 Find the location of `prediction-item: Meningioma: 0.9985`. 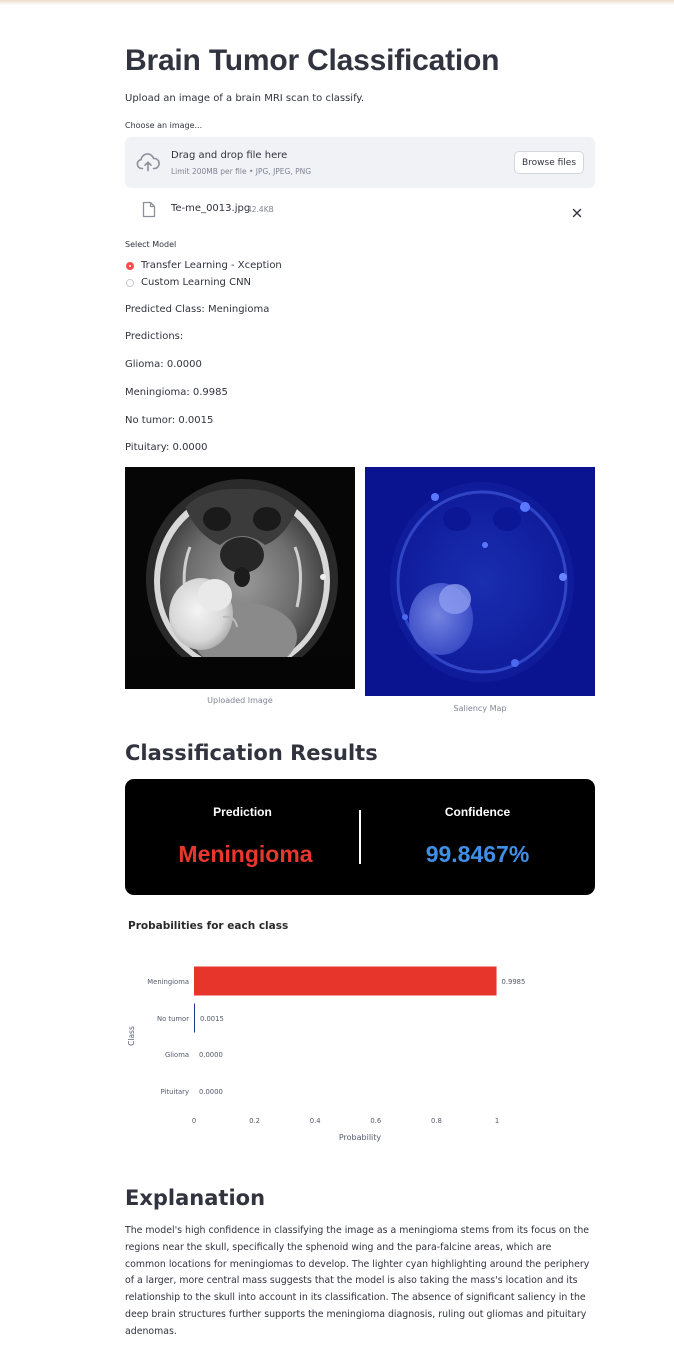

prediction-item: Meningioma: 0.9985 is located at coordinates (176, 392).